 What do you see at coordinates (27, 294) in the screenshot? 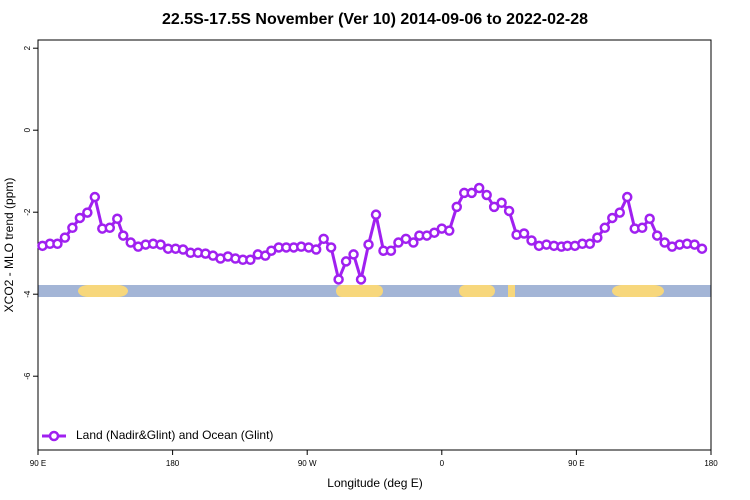
I see `y-tick-label: -4` at bounding box center [27, 294].